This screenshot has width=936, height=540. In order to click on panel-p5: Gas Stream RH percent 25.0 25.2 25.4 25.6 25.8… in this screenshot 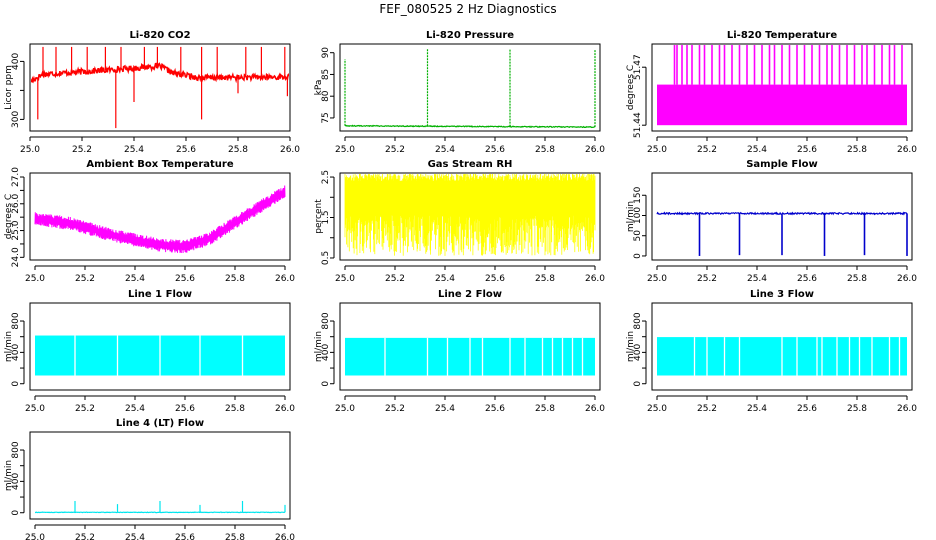, I will do `click(459, 221)`.